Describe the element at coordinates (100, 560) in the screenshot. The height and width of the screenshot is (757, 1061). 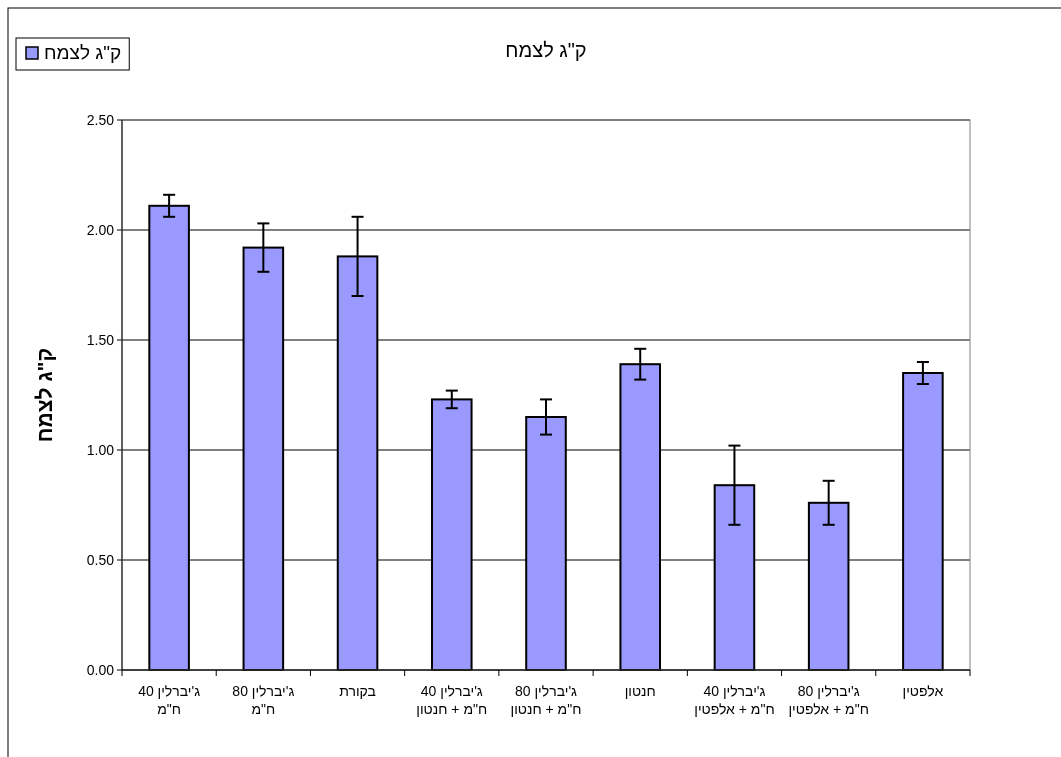
I see `y-tick-label: 0.50` at that location.